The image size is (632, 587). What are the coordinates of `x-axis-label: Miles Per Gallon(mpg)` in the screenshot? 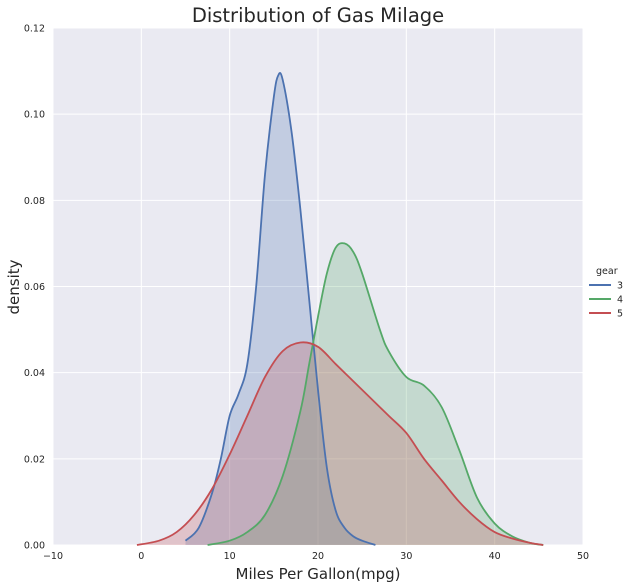 It's located at (318, 574).